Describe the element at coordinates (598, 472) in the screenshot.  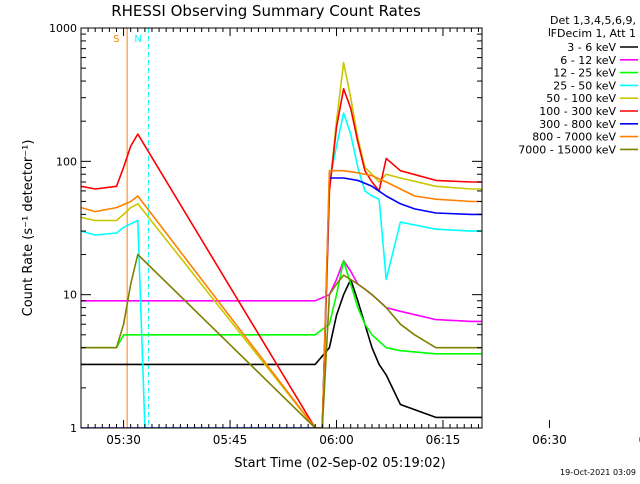
I see `footer-date: 19-Oct-2021 03:09` at that location.